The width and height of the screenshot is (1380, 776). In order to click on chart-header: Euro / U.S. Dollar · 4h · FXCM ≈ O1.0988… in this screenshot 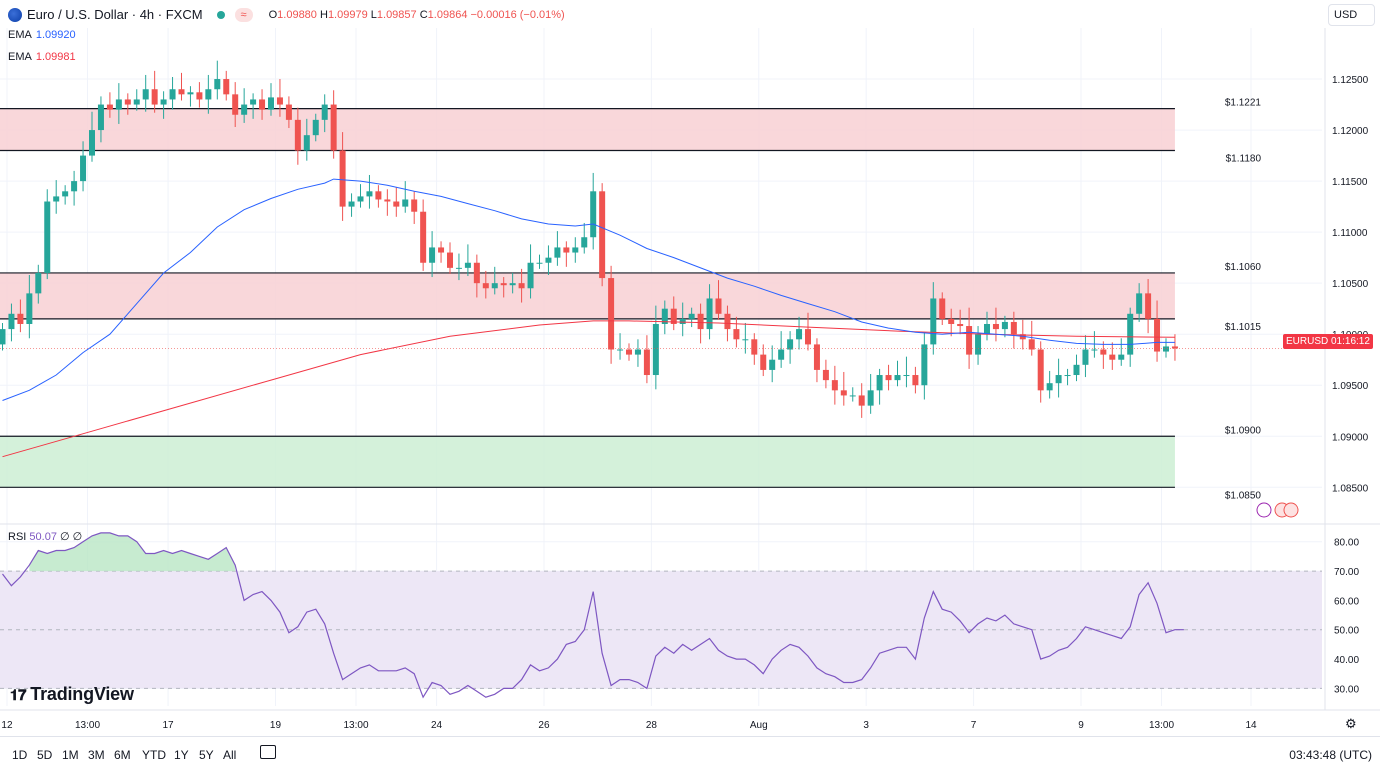, I will do `click(286, 14)`.